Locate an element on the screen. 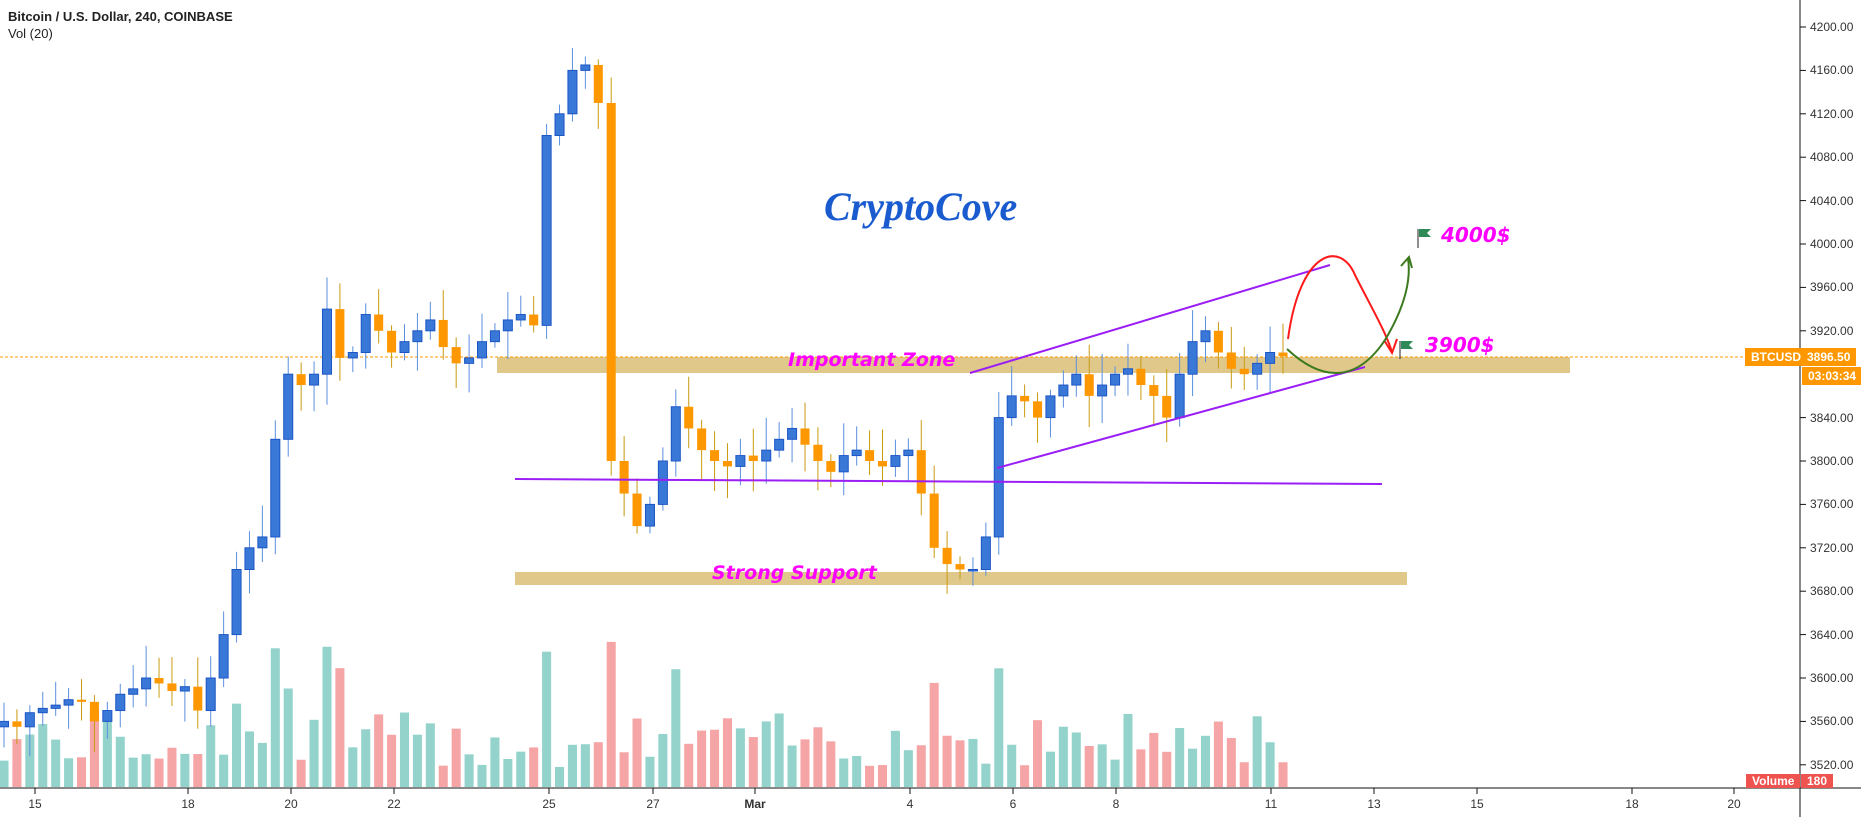 The width and height of the screenshot is (1861, 817). red-projection-arrow is located at coordinates (1340, 304).